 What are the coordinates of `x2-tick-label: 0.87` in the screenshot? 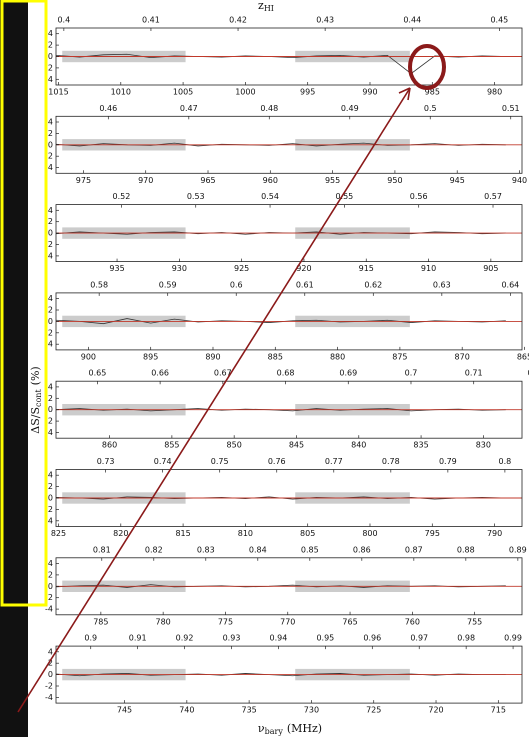 It's located at (414, 549).